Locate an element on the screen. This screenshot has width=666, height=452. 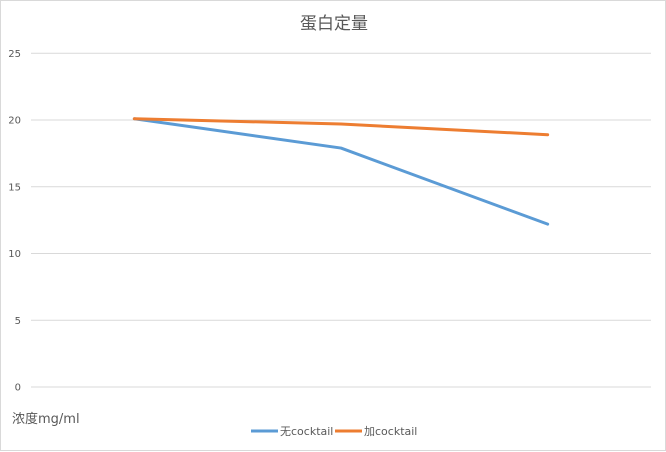
y-tick-label: 25 is located at coordinates (14, 54).